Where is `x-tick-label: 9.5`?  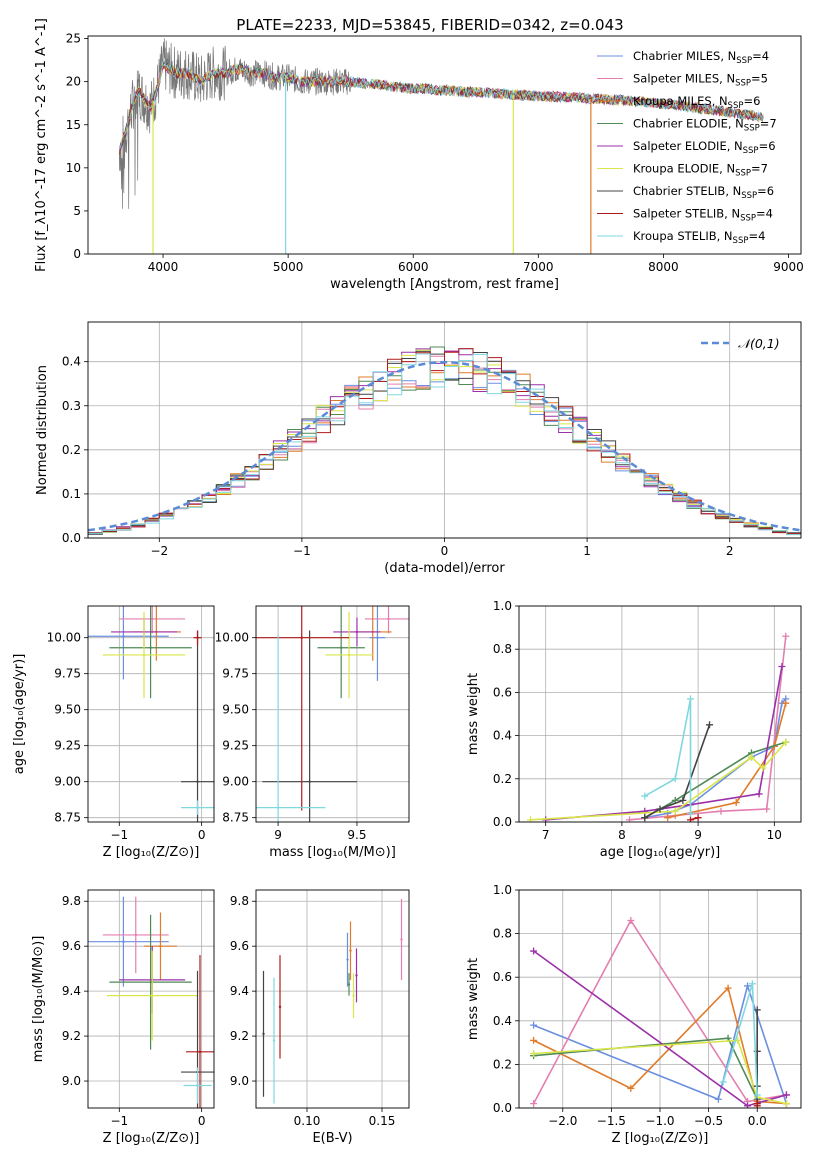
x-tick-label: 9.5 is located at coordinates (356, 835).